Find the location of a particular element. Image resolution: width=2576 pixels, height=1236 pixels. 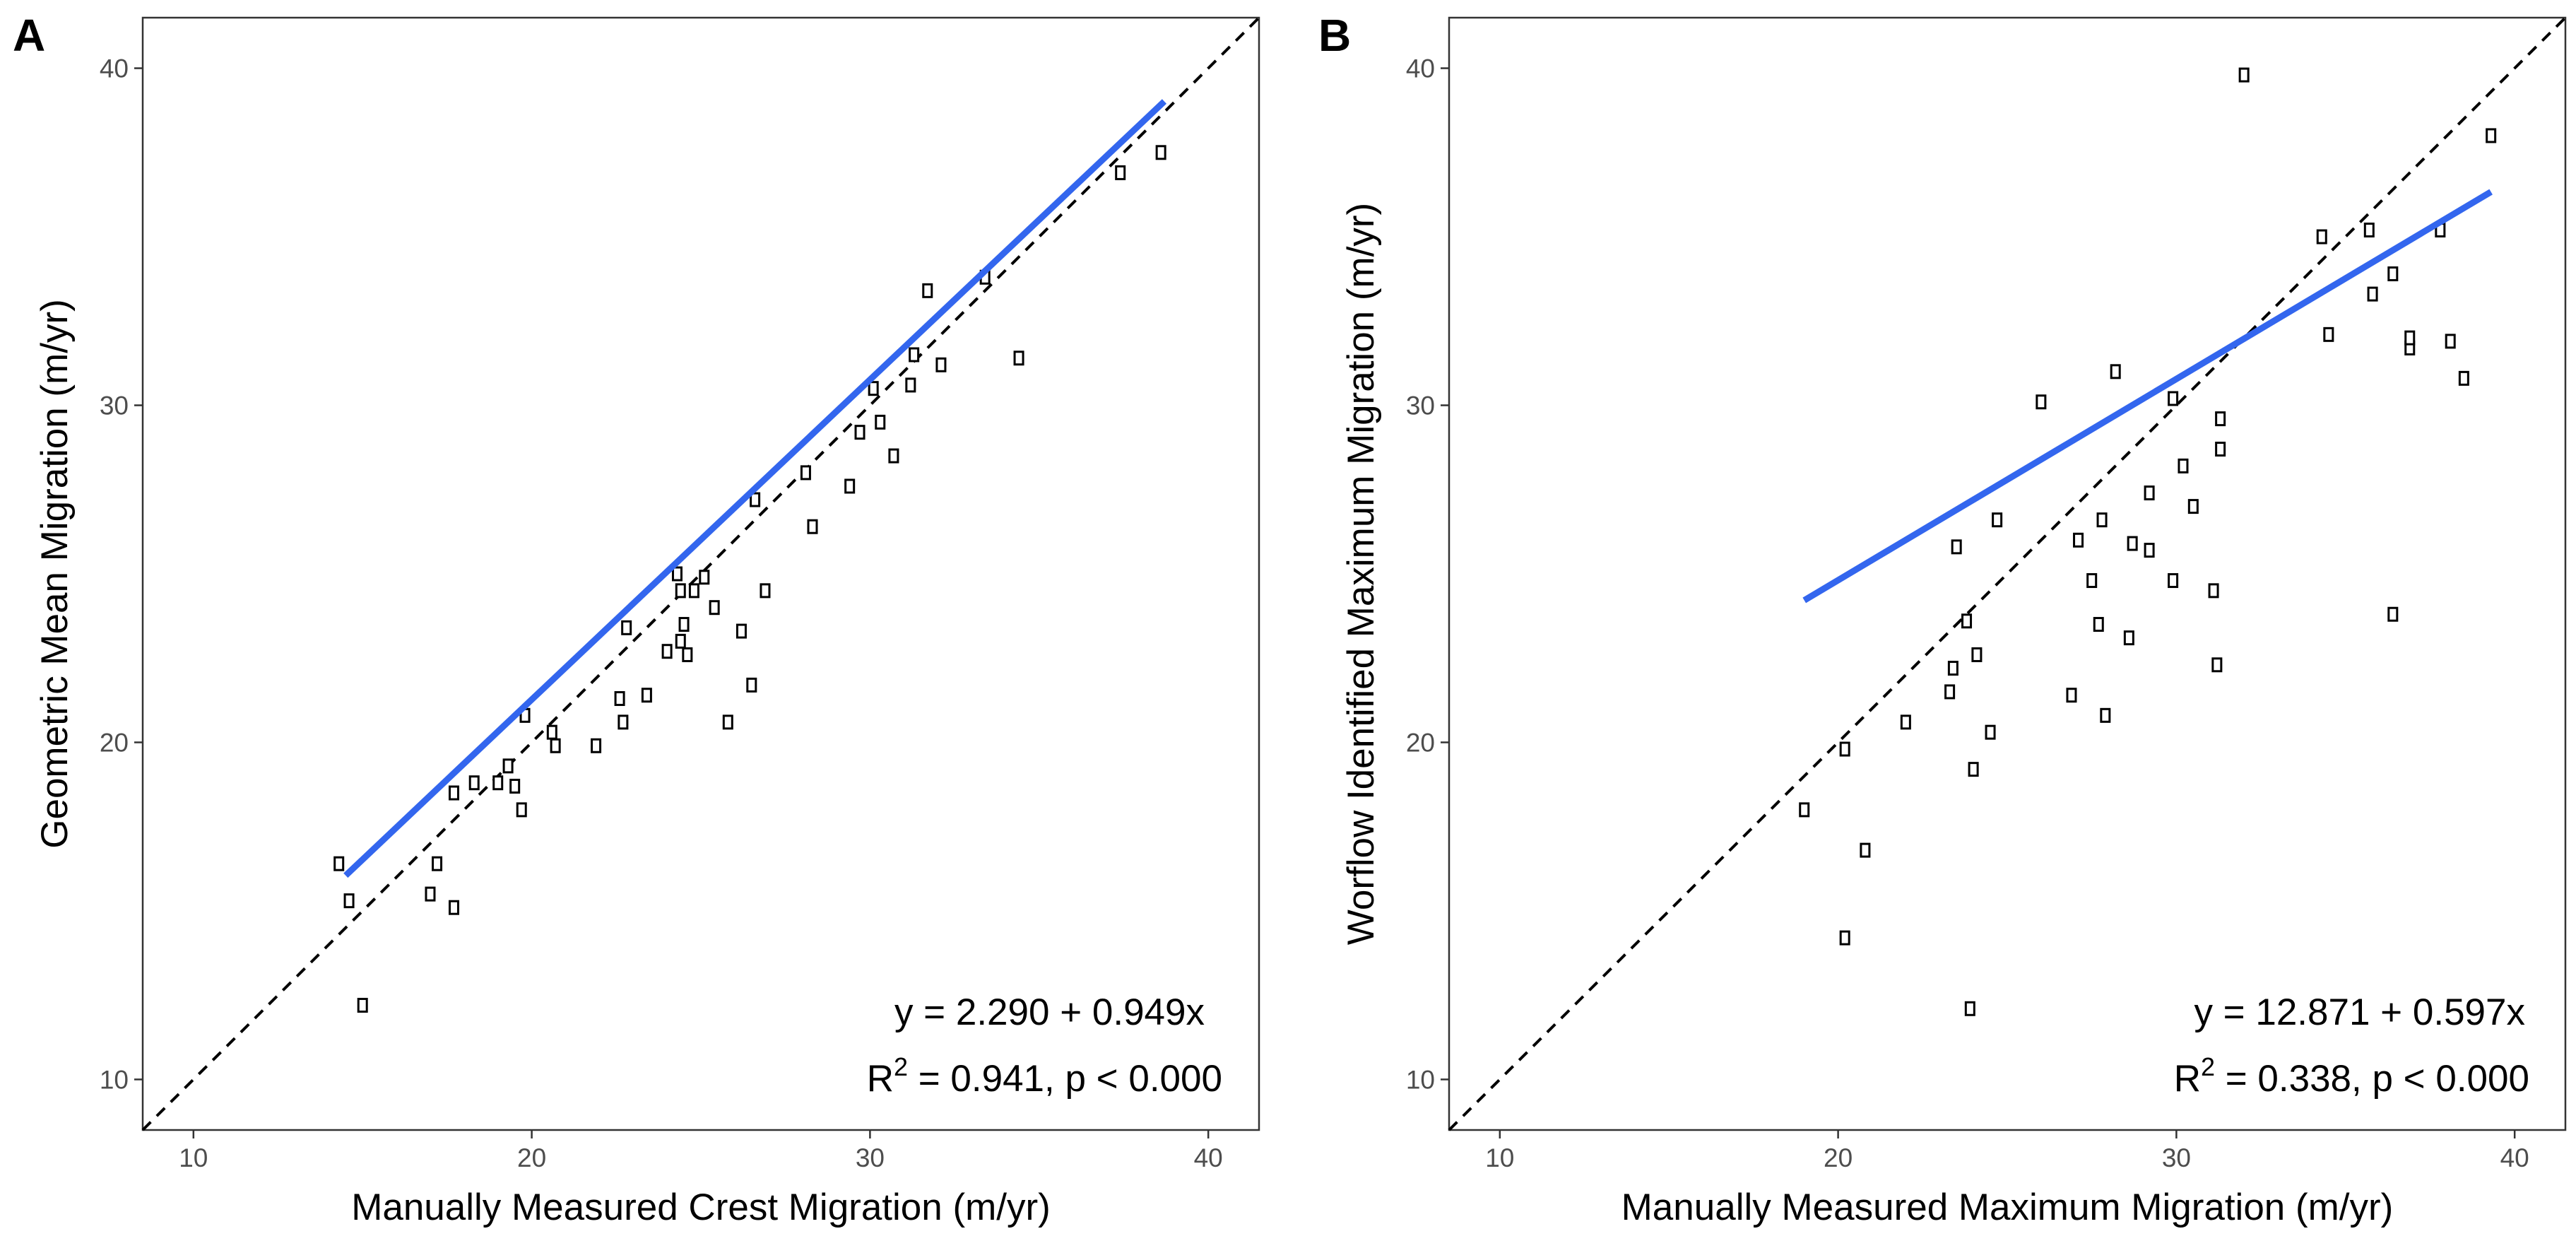

panel-b-equation: y = 12.871 + 0.597x is located at coordinates (2359, 1012).